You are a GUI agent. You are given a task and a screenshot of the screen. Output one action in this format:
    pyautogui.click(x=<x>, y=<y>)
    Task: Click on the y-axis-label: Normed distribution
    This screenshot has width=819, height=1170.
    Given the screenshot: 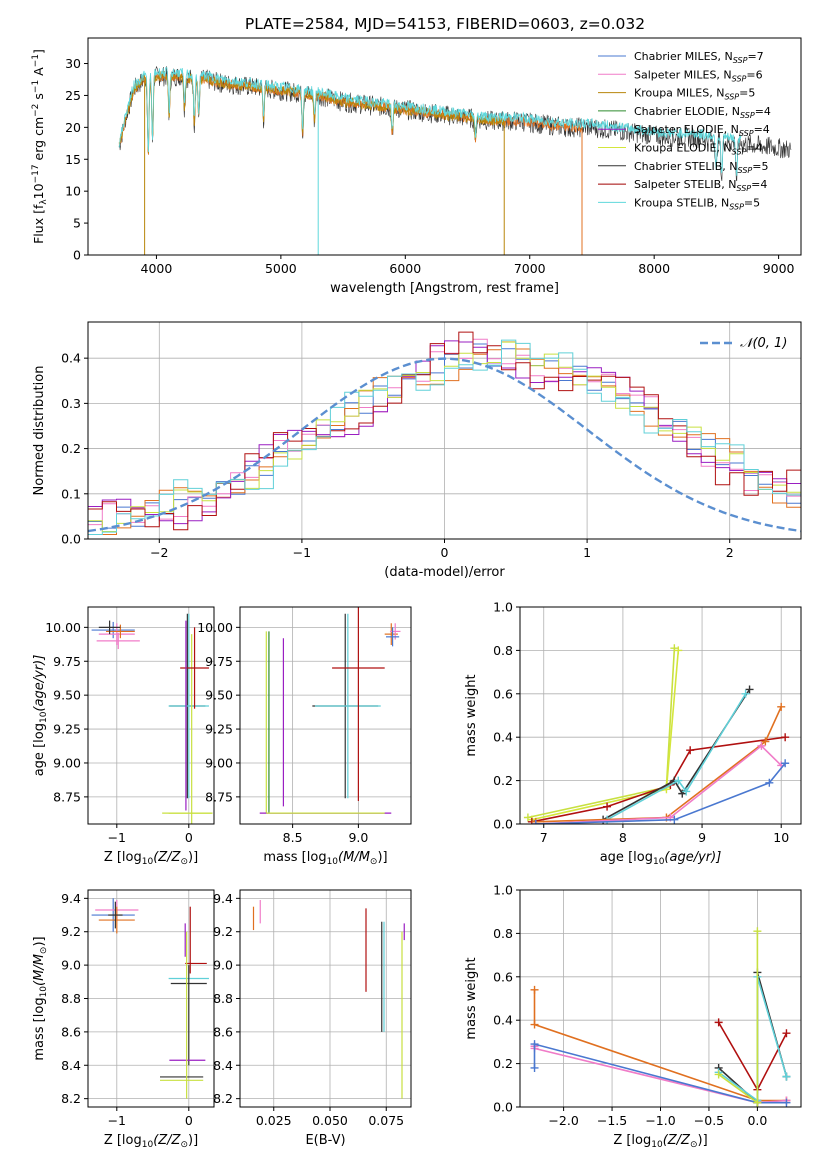 What is the action you would take?
    pyautogui.click(x=39, y=431)
    